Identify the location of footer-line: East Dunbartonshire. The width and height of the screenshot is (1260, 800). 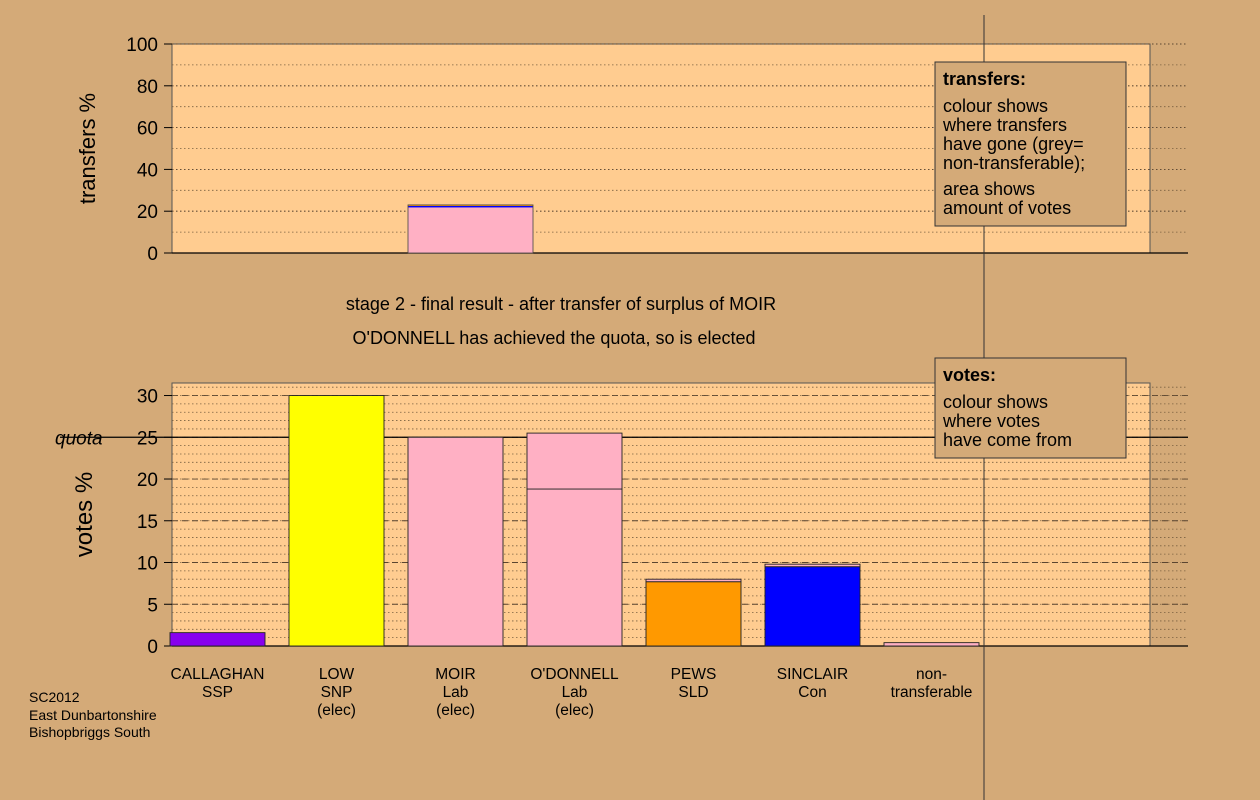
(93, 715).